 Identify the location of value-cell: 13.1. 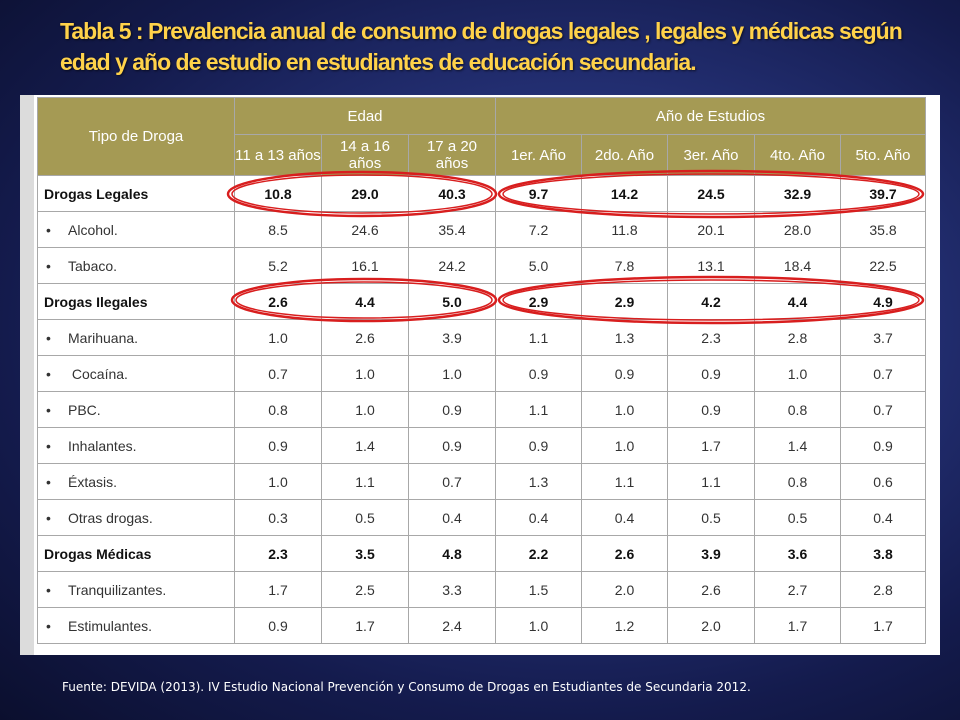
(711, 265).